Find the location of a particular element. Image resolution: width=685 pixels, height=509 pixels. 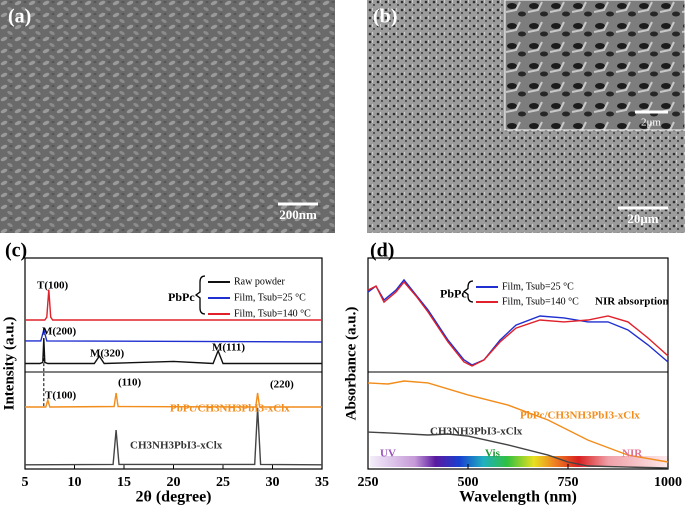

x-tick-label: 10 is located at coordinates (75, 482).